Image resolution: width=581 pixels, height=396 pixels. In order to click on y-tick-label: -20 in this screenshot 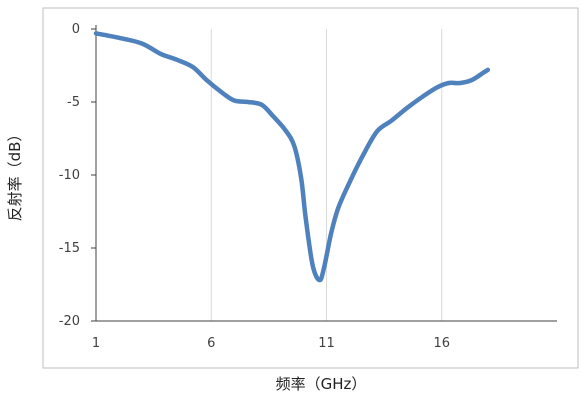, I will do `click(69, 321)`.